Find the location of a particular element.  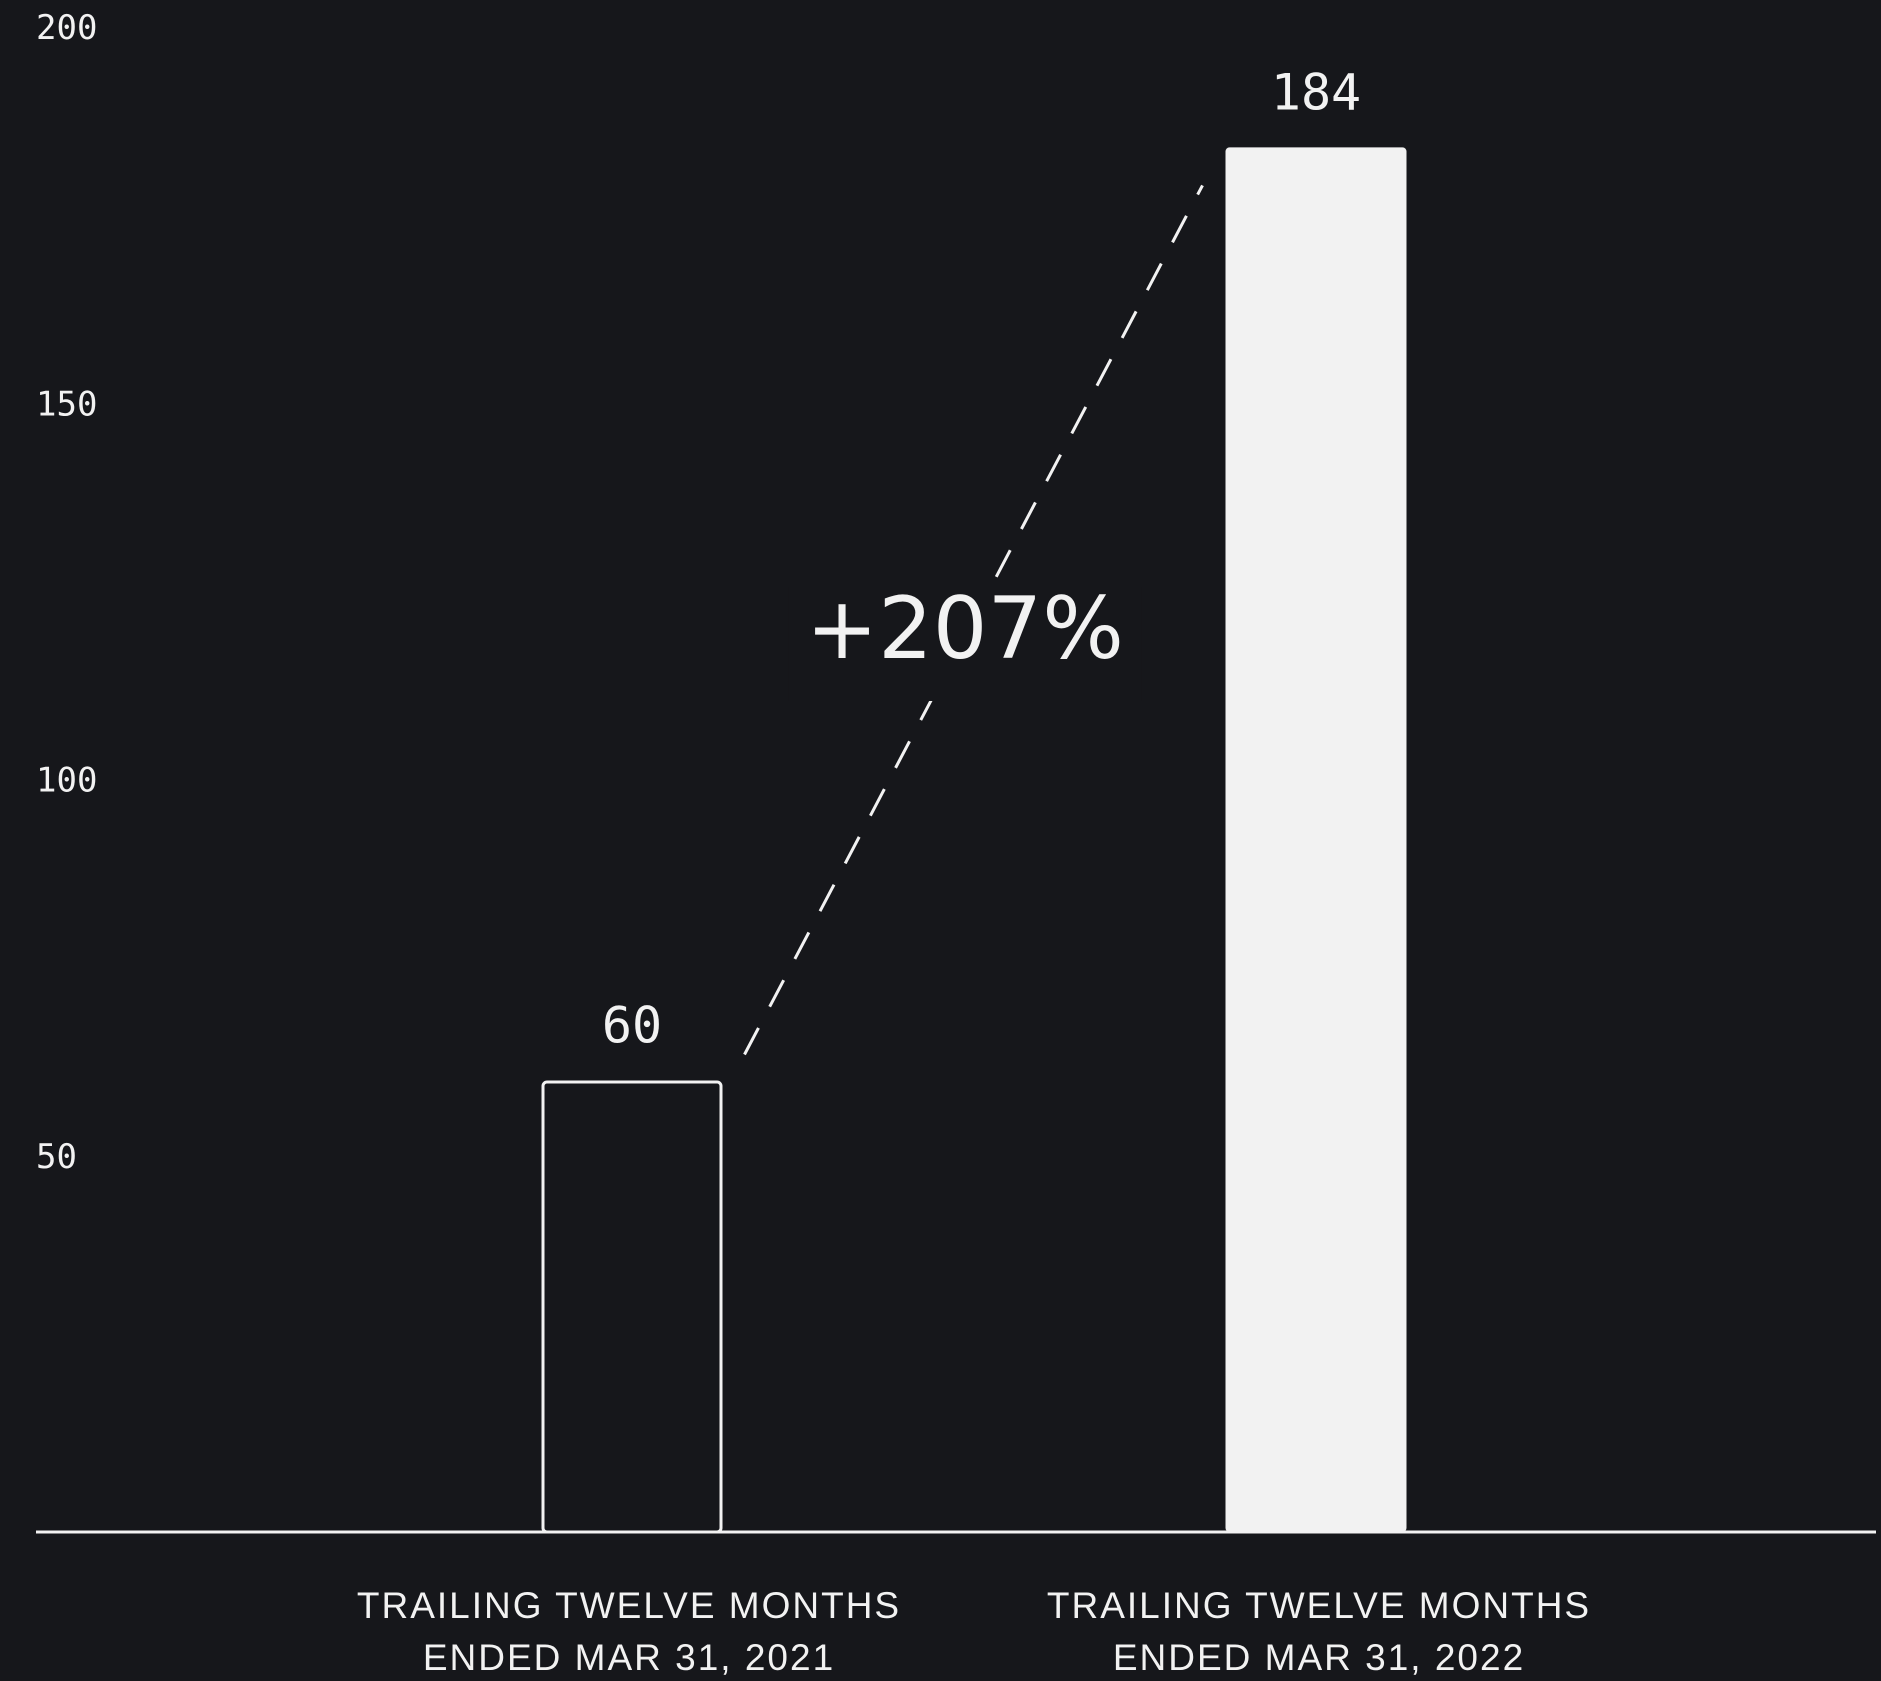

growth-annotation: +207% is located at coordinates (965, 629).